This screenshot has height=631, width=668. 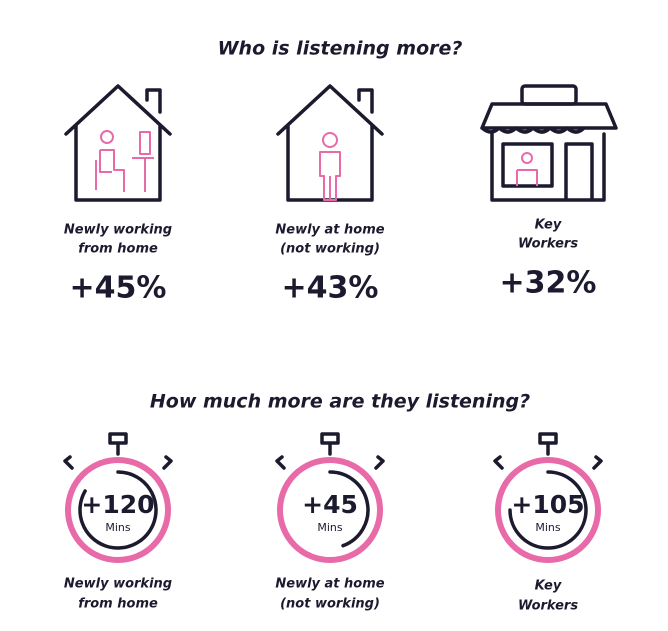 What do you see at coordinates (330, 504) in the screenshot?
I see `minutes-value: +45` at bounding box center [330, 504].